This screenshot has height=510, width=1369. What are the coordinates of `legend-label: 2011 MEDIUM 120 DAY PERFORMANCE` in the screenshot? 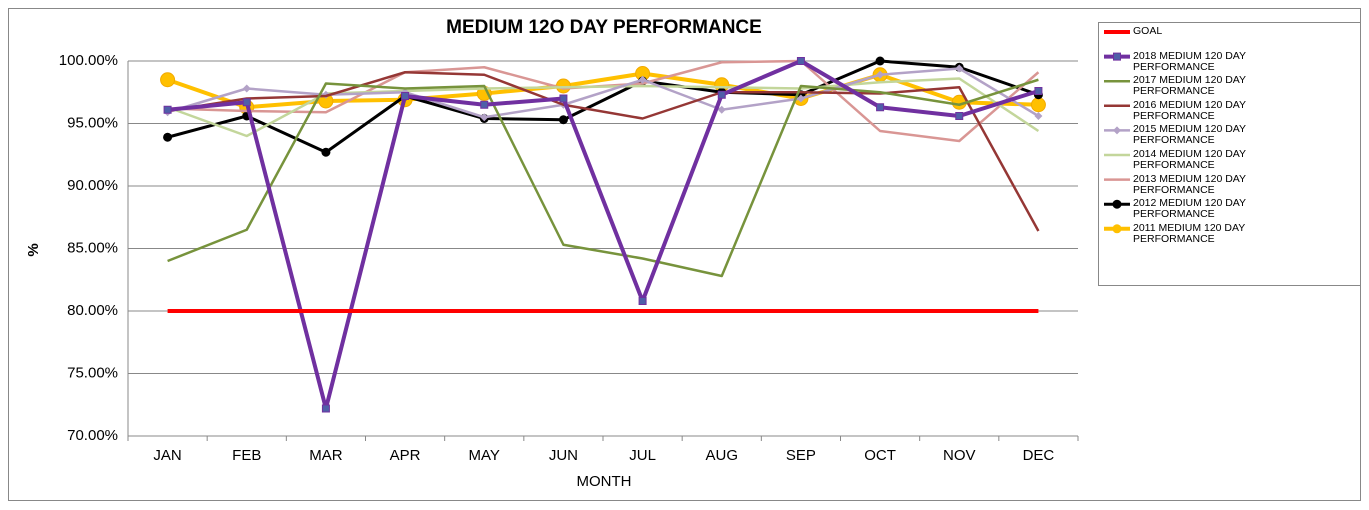 It's located at (1189, 233).